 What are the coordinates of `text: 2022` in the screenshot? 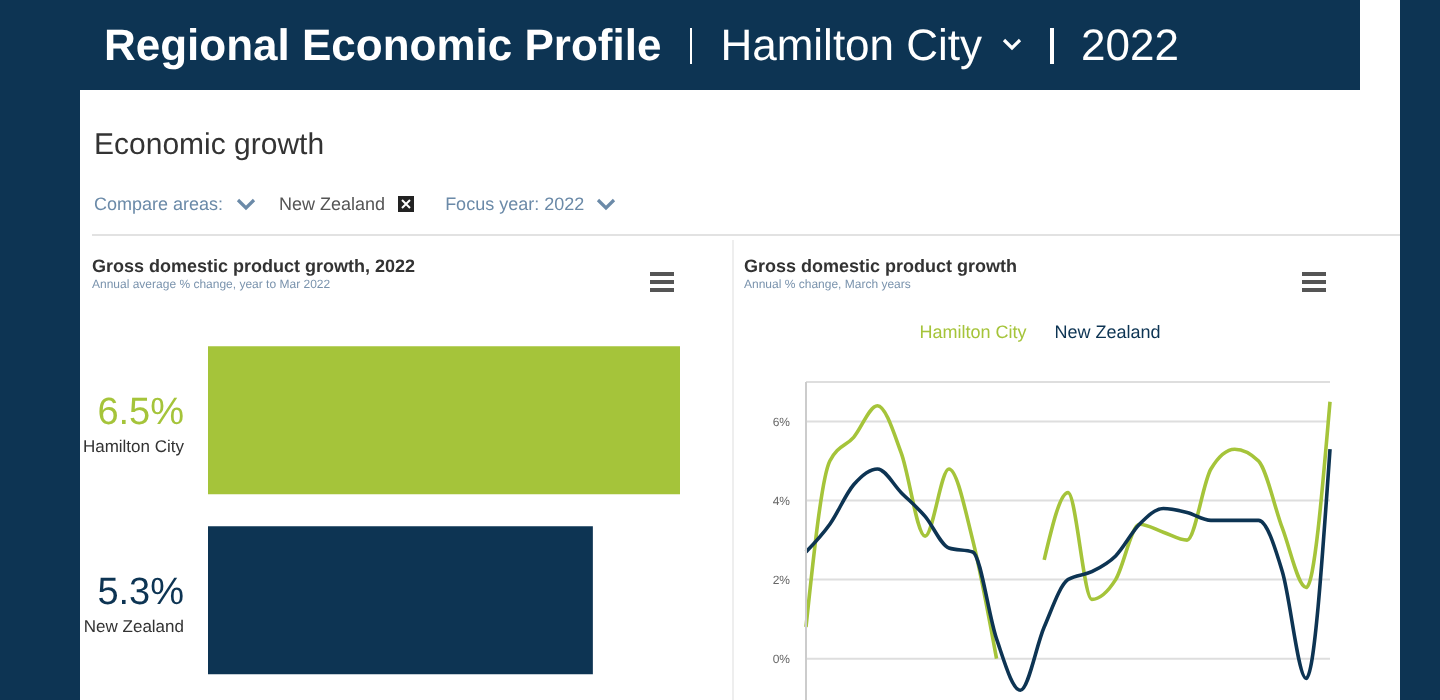 It's located at (1130, 44).